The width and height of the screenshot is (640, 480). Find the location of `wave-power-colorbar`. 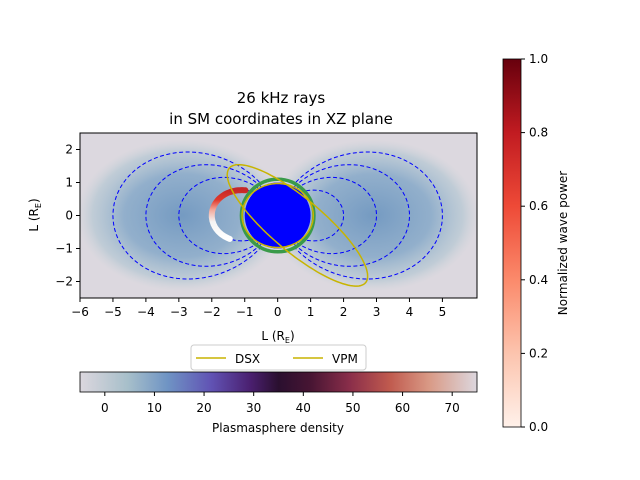

wave-power-colorbar is located at coordinates (512, 243).